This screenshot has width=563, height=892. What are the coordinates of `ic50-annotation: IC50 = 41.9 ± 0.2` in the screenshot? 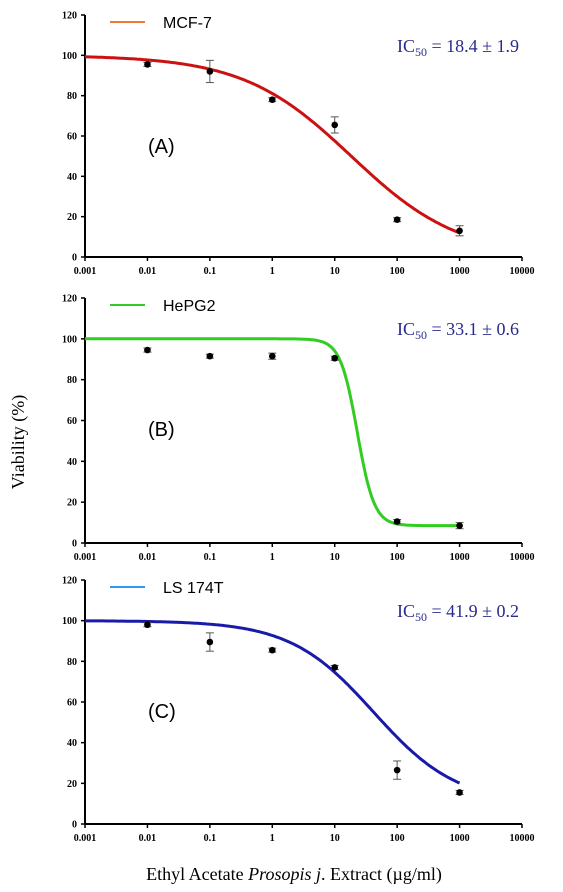 It's located at (458, 612).